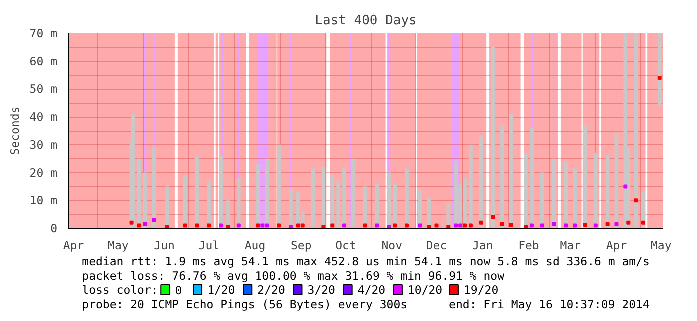 The width and height of the screenshot is (697, 321). Describe the element at coordinates (366, 261) in the screenshot. I see `text: median rtt: 1.9 ms avg 54.1 ms max 452.8 us min 54.1 ms now 5.8 ms sd 336.6 m am/s` at that location.